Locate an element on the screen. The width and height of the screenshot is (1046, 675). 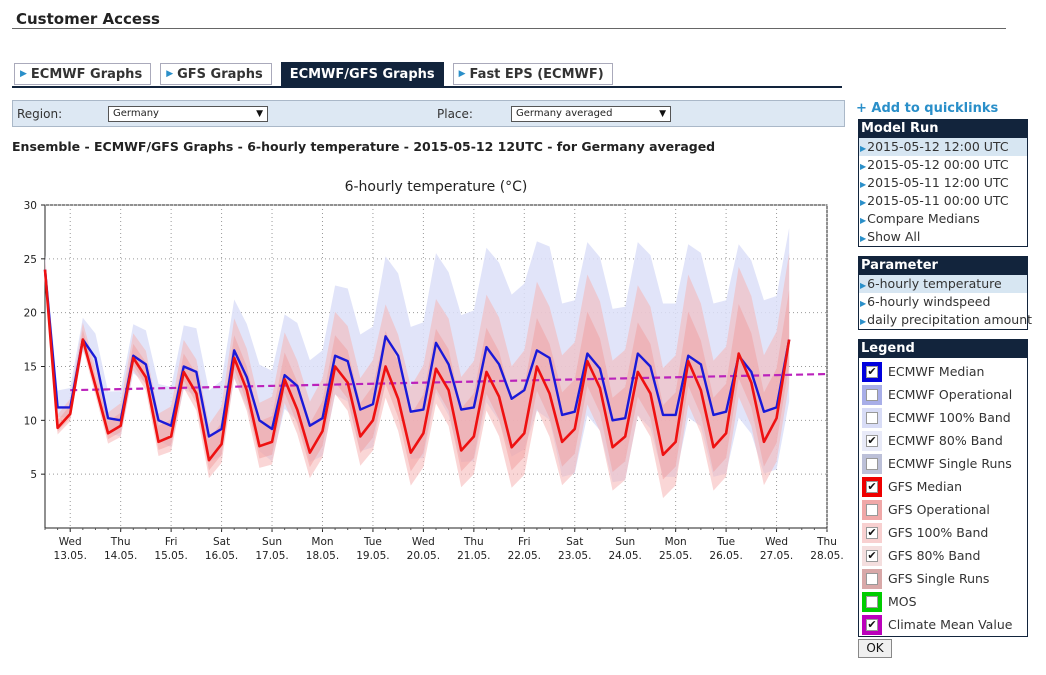
climate-mean-line is located at coordinates (449, 382).